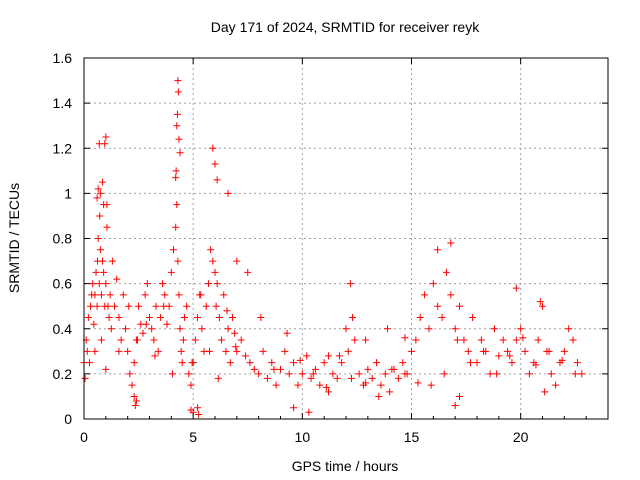  What do you see at coordinates (14, 238) in the screenshot?
I see `y-axis-label: SRMTID / TECUs` at bounding box center [14, 238].